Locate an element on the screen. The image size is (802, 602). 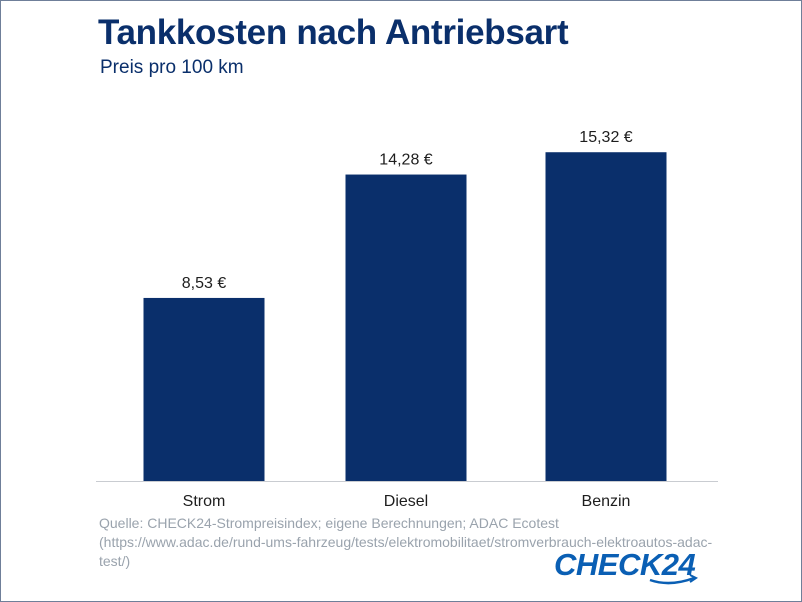
category-label-diesel: Diesel is located at coordinates (406, 501).